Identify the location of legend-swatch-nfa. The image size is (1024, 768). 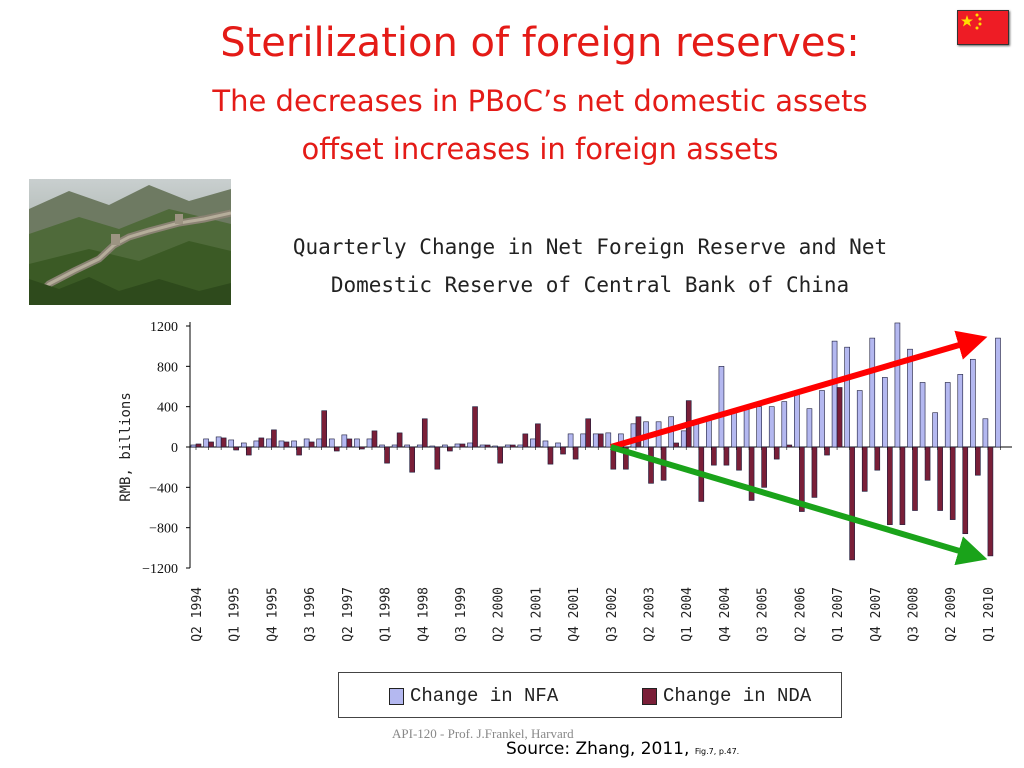
(396, 696).